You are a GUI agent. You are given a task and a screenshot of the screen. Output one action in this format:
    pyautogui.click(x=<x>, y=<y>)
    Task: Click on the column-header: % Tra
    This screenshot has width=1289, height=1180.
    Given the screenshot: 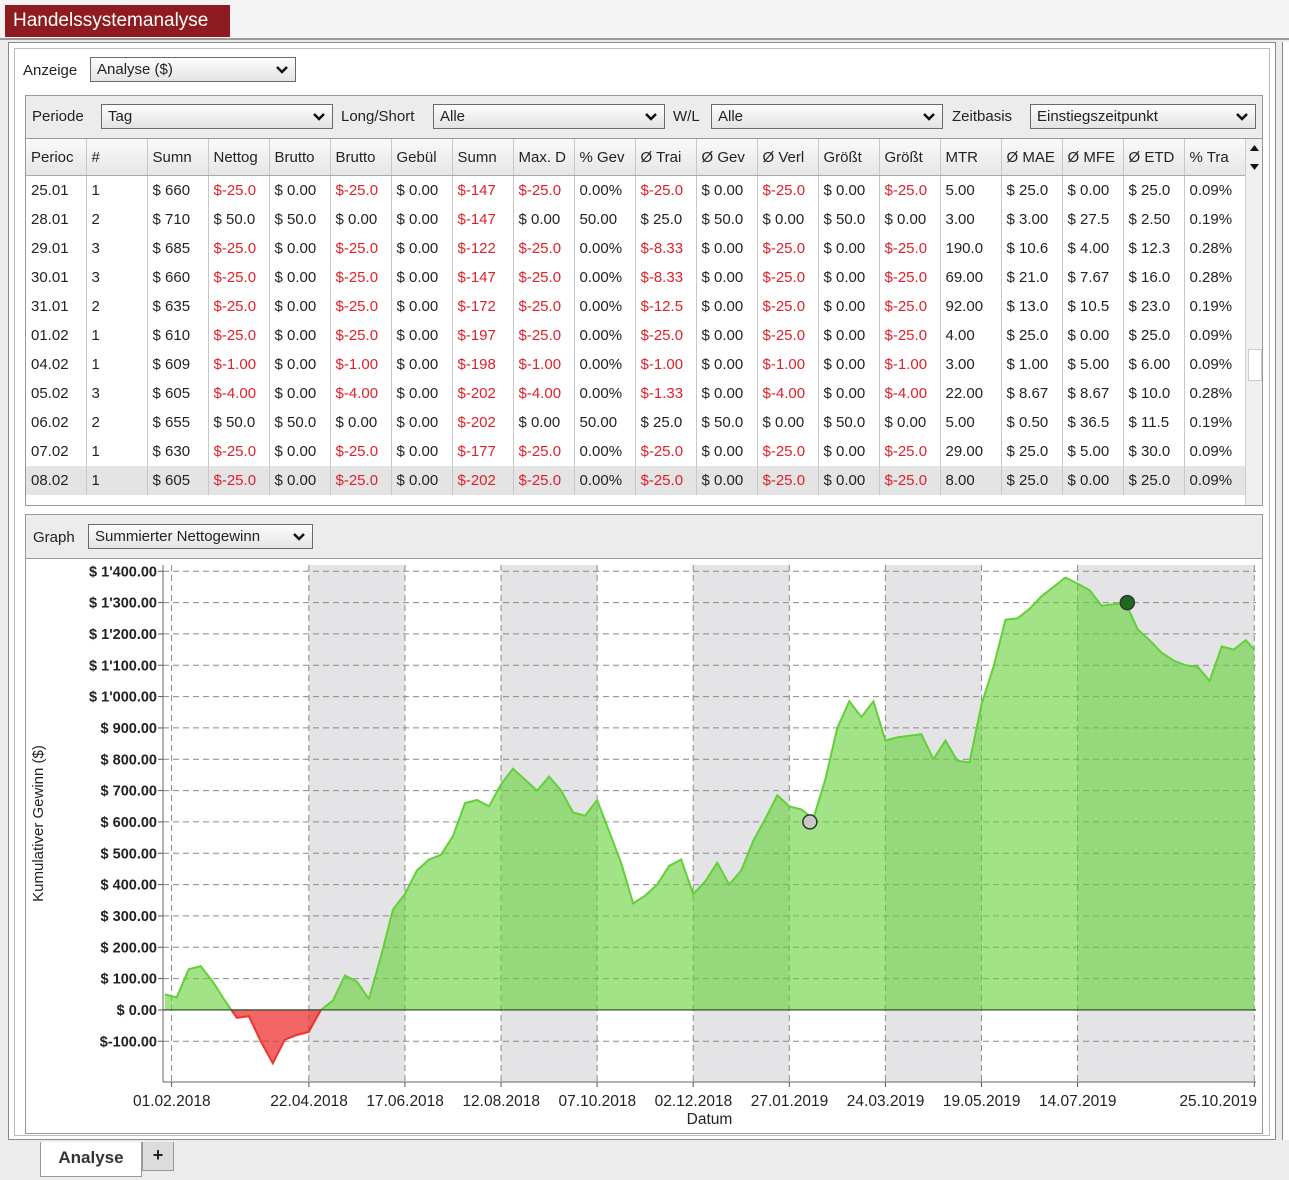 What is the action you would take?
    pyautogui.click(x=1215, y=157)
    